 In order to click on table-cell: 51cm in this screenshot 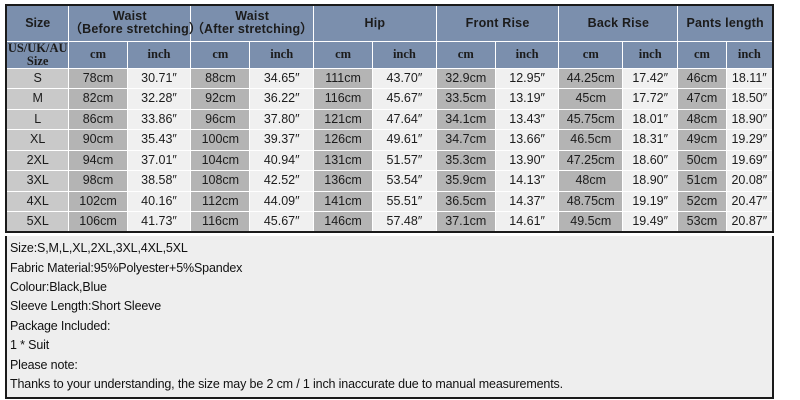, I will do `click(702, 181)`.